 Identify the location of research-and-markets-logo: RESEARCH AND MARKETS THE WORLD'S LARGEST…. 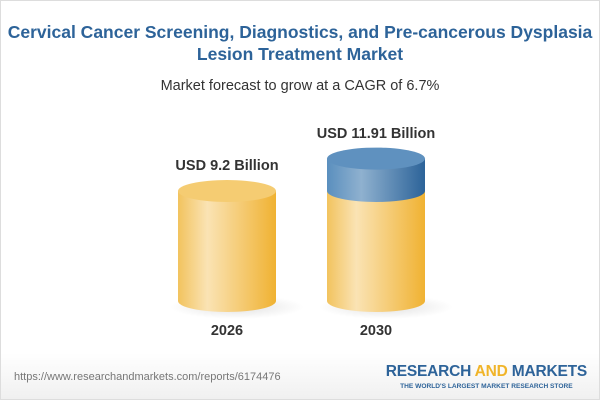
(486, 376).